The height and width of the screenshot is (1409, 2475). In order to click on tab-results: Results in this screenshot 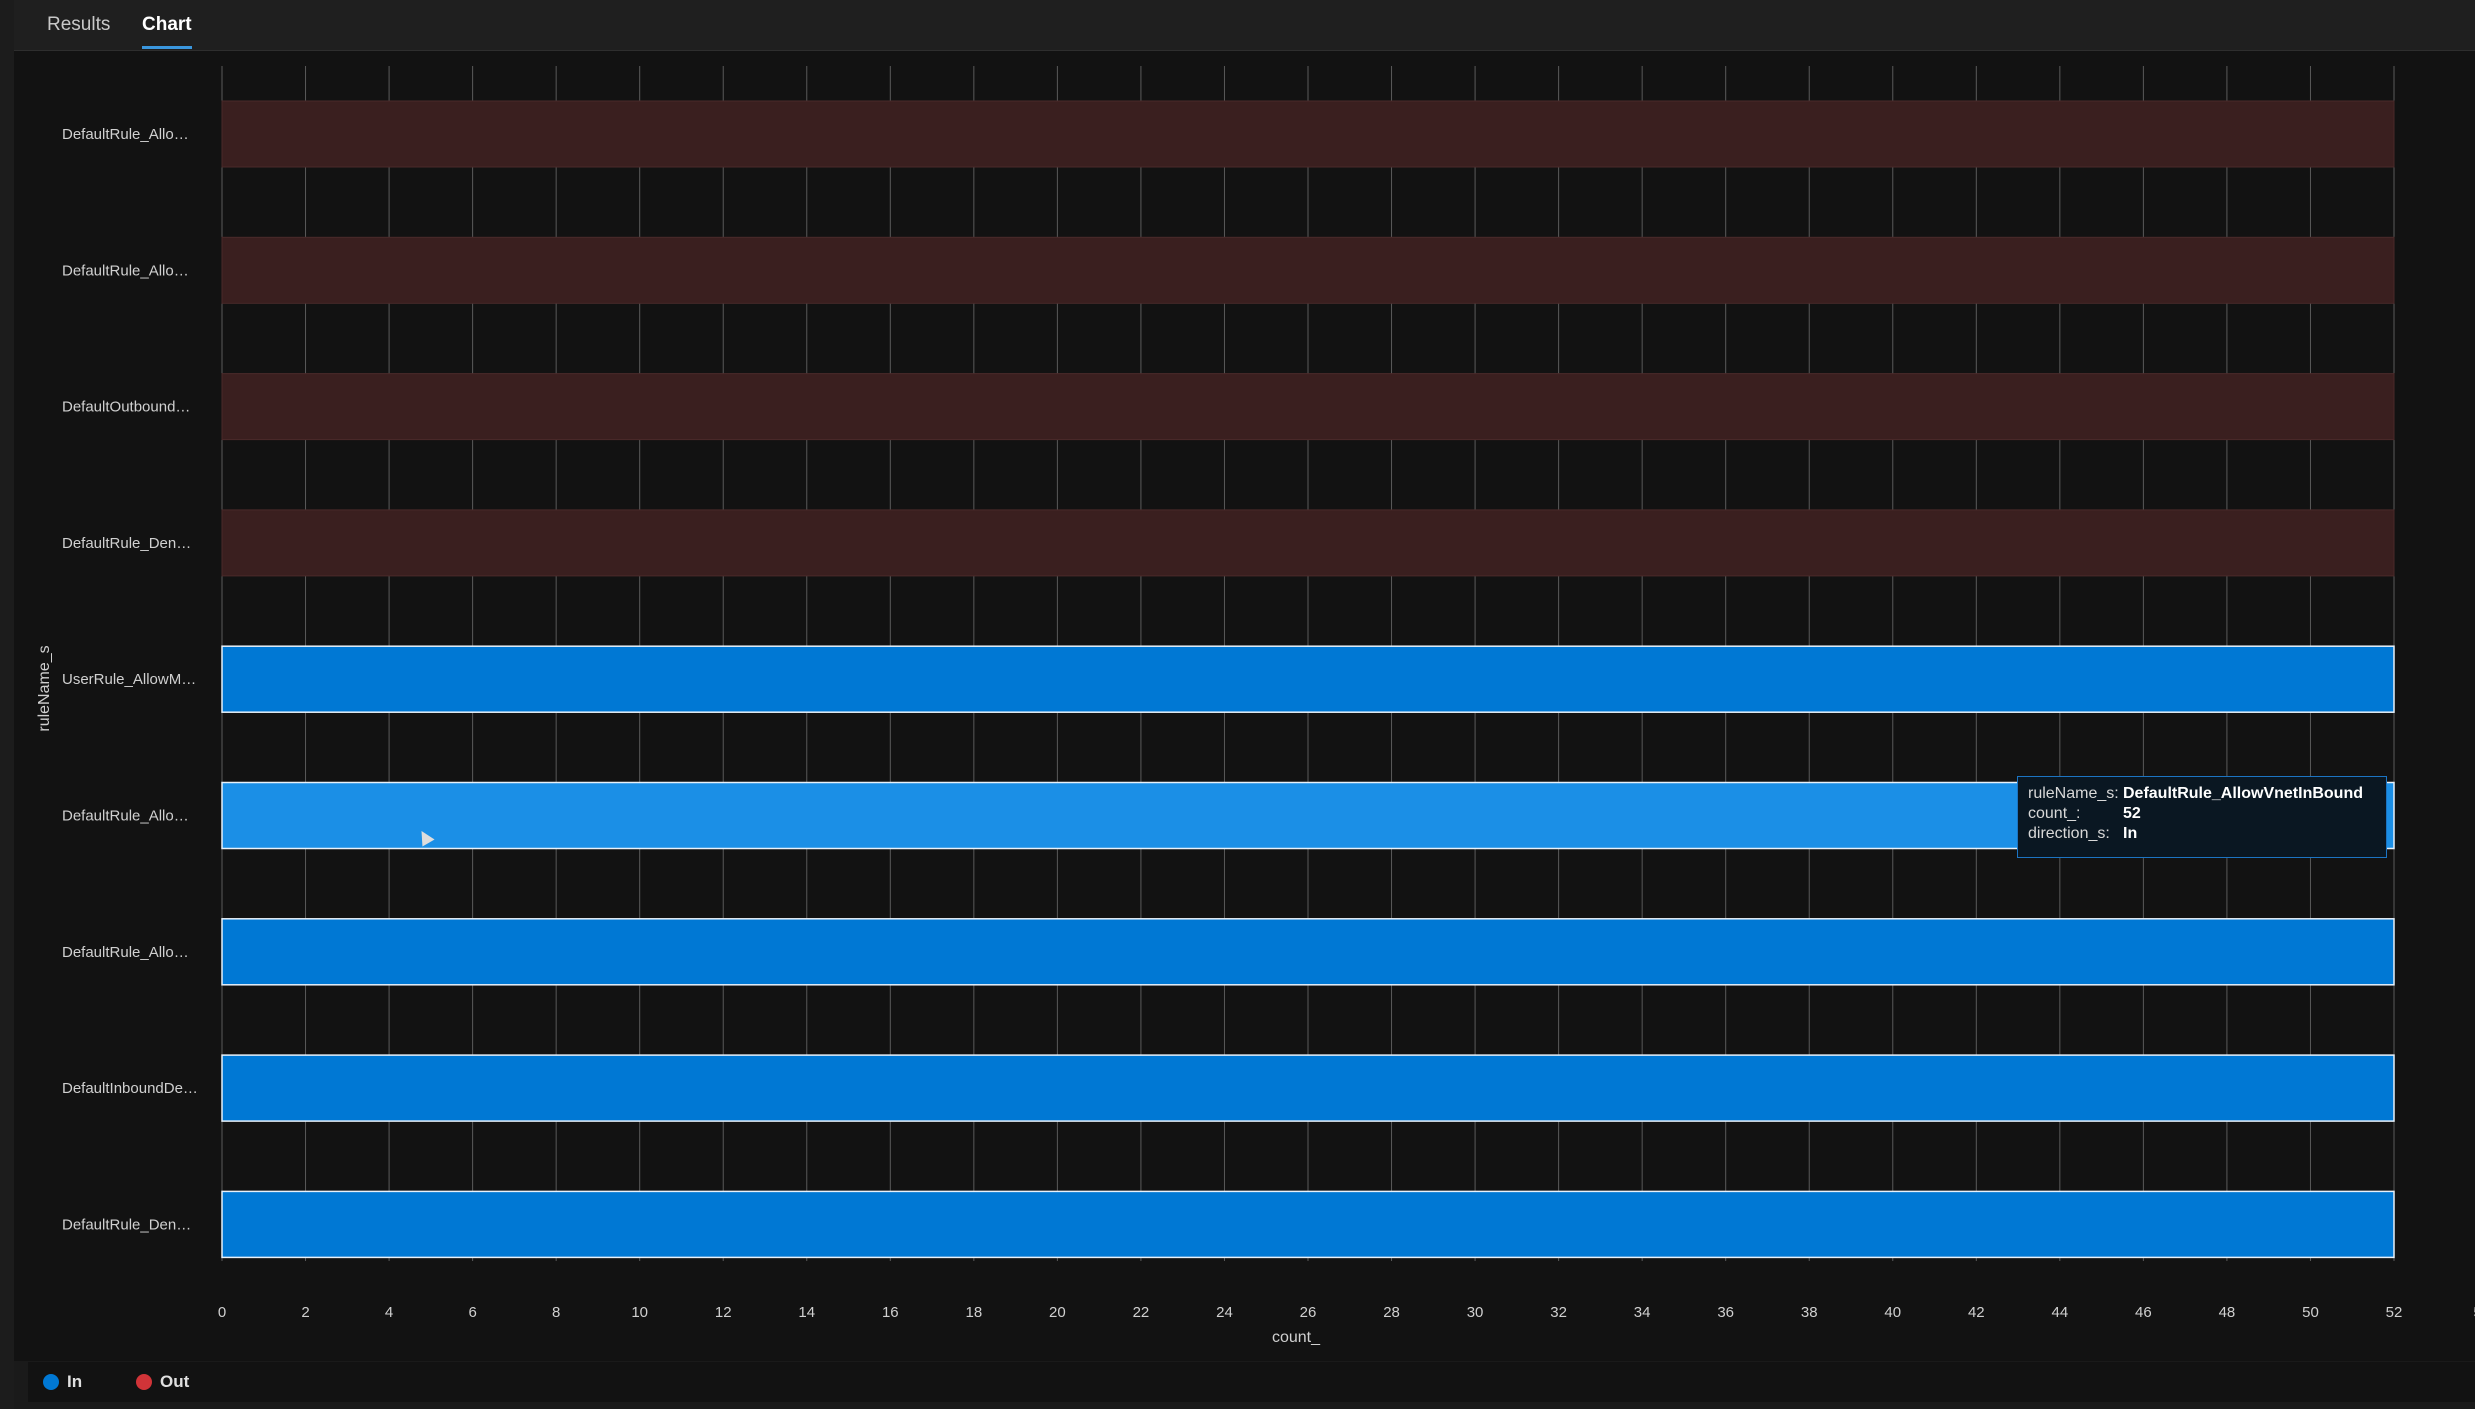, I will do `click(78, 30)`.